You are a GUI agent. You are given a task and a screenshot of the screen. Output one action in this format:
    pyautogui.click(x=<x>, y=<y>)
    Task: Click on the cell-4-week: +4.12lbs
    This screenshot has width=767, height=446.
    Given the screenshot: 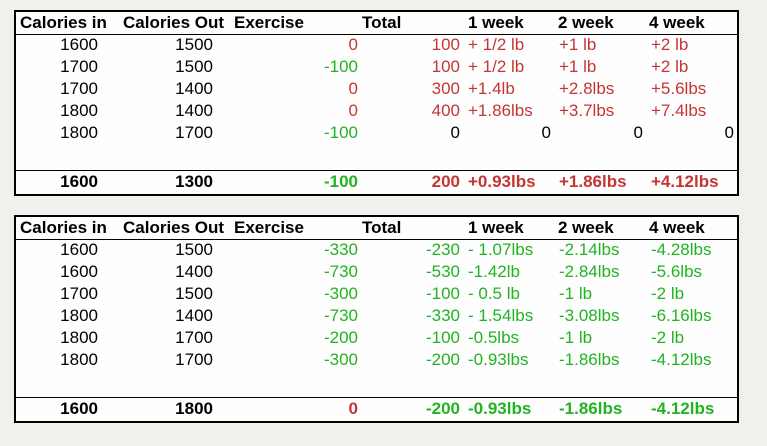 What is the action you would take?
    pyautogui.click(x=685, y=182)
    